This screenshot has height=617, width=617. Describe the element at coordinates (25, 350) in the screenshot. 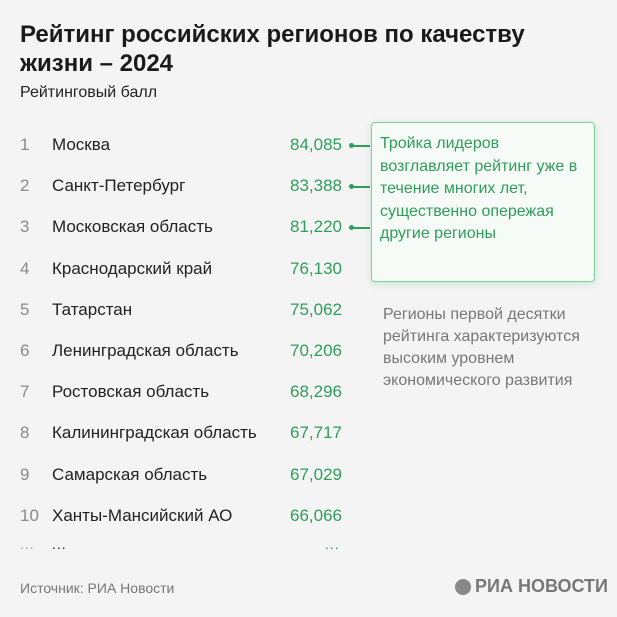

I see `rank: 6` at that location.